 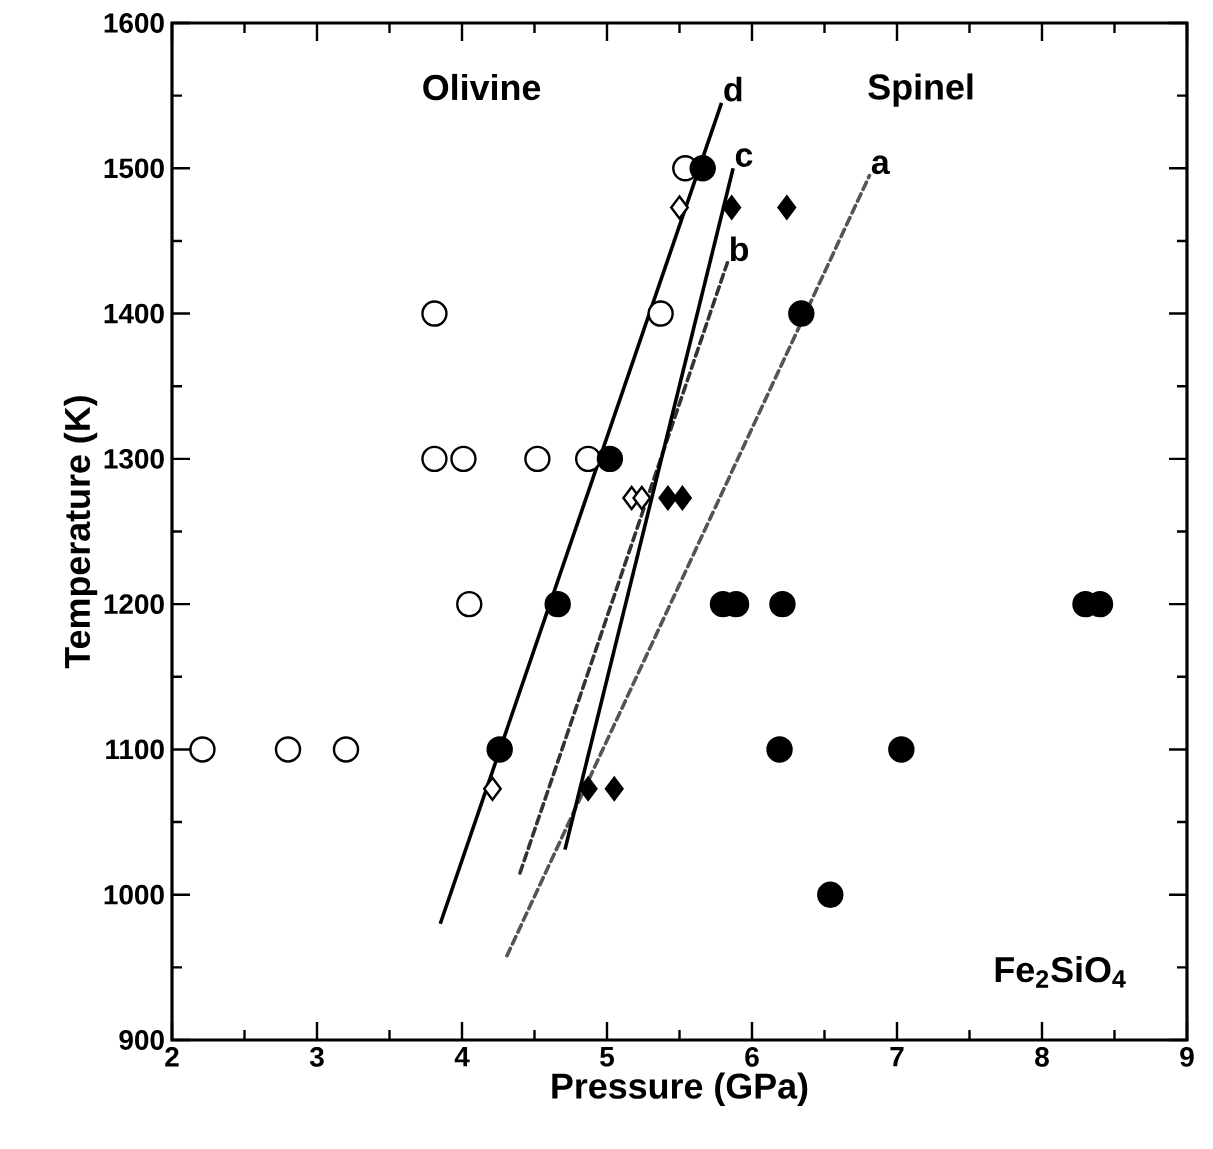 I want to click on x-tick-label: 5, so click(x=607, y=1057).